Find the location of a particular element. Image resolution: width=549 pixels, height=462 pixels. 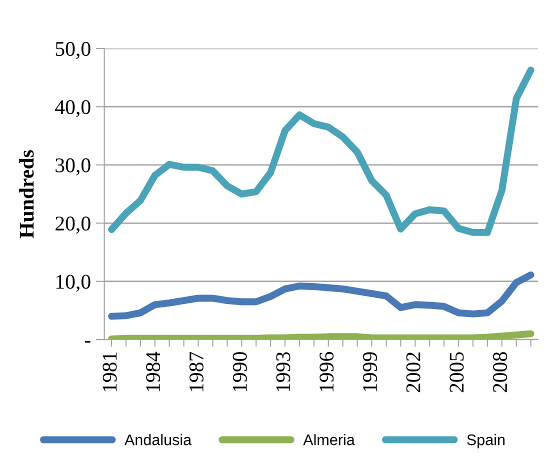

x-tick-label: 1990 is located at coordinates (239, 372).